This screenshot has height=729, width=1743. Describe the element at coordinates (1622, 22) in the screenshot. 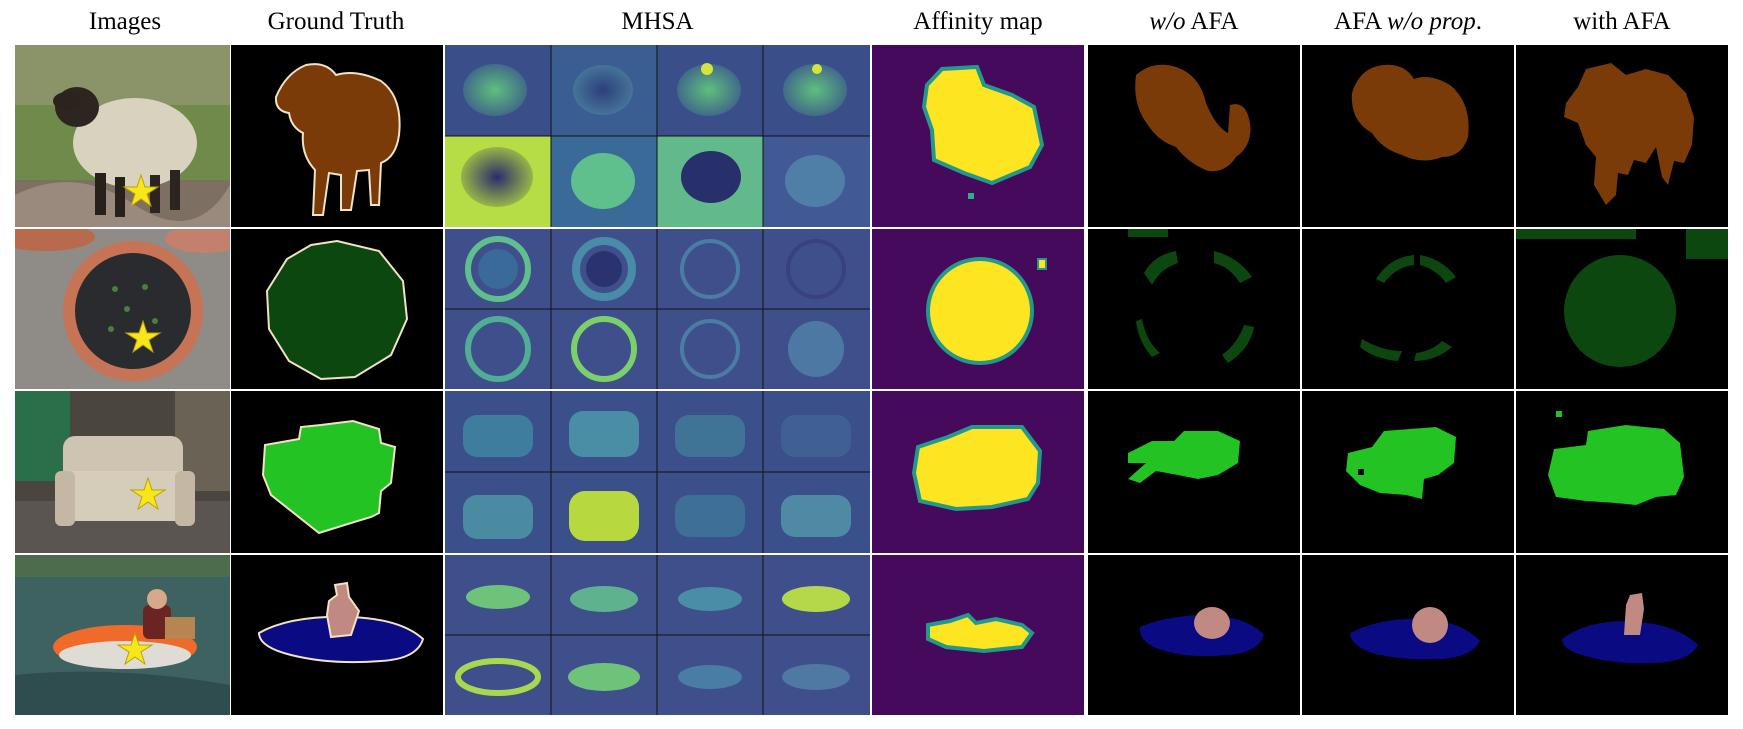

I see `header-with-afa: with AFA` at that location.